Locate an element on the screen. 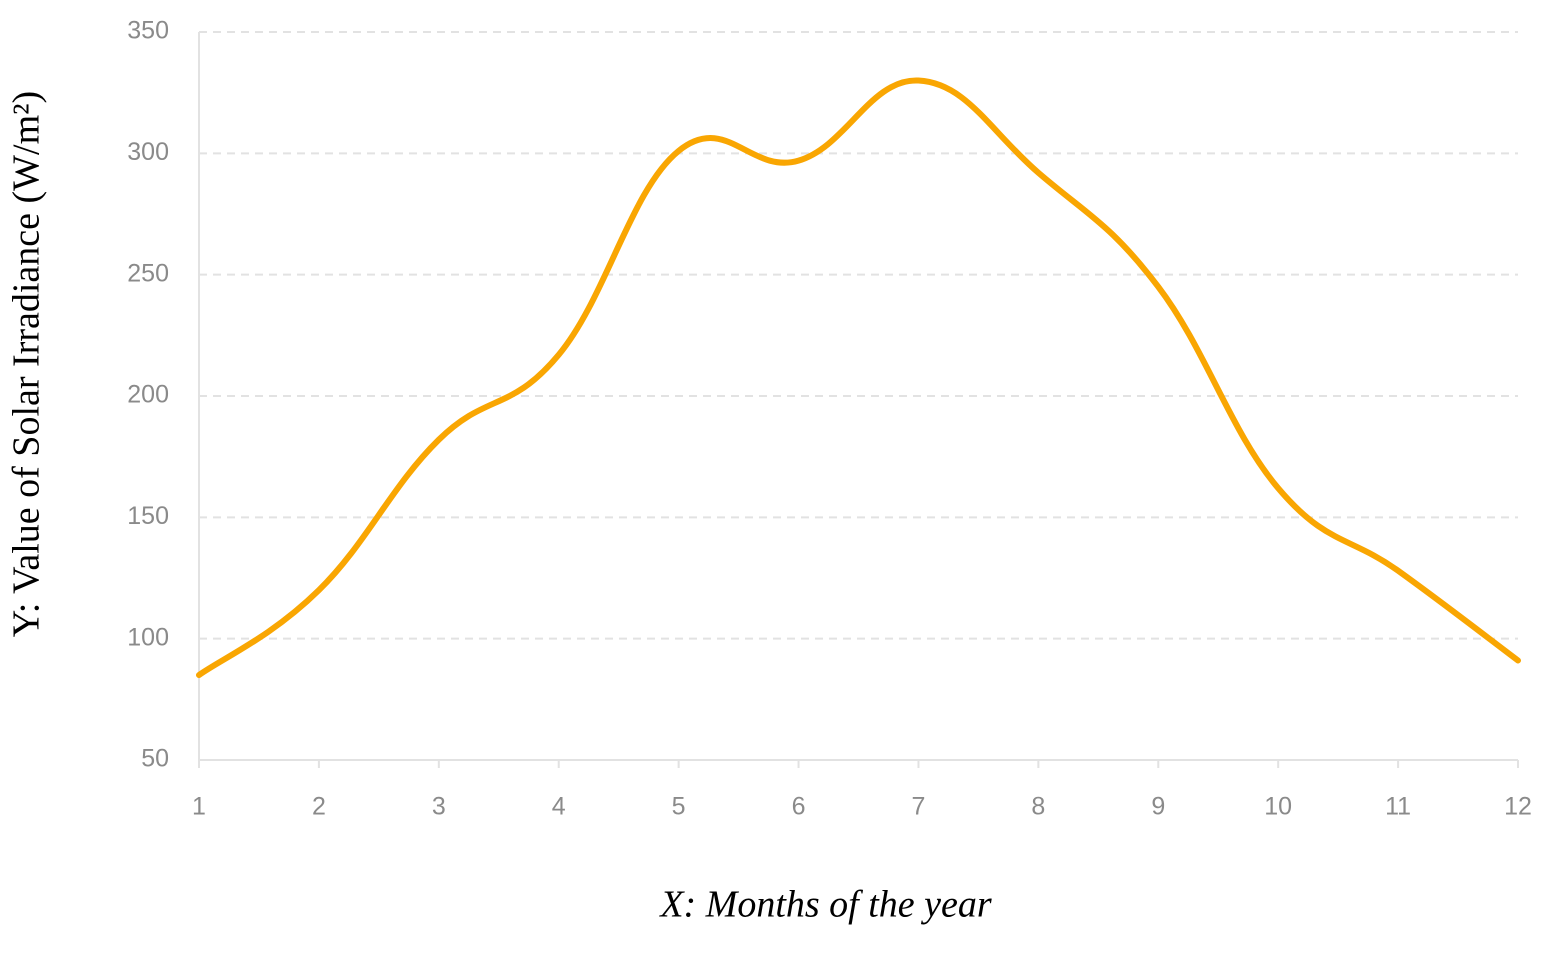 This screenshot has height=955, width=1551. y-axis-title: Y: Value of Solar Irradiance (W/m²) is located at coordinates (27, 364).